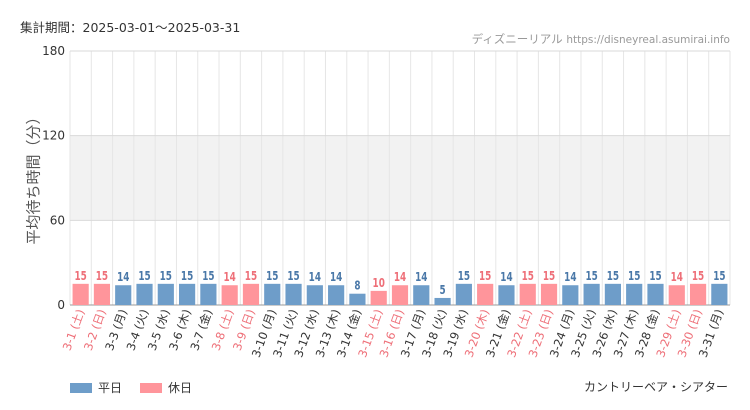 This screenshot has width=750, height=410. I want to click on legend-swatch-holiday, so click(151, 387).